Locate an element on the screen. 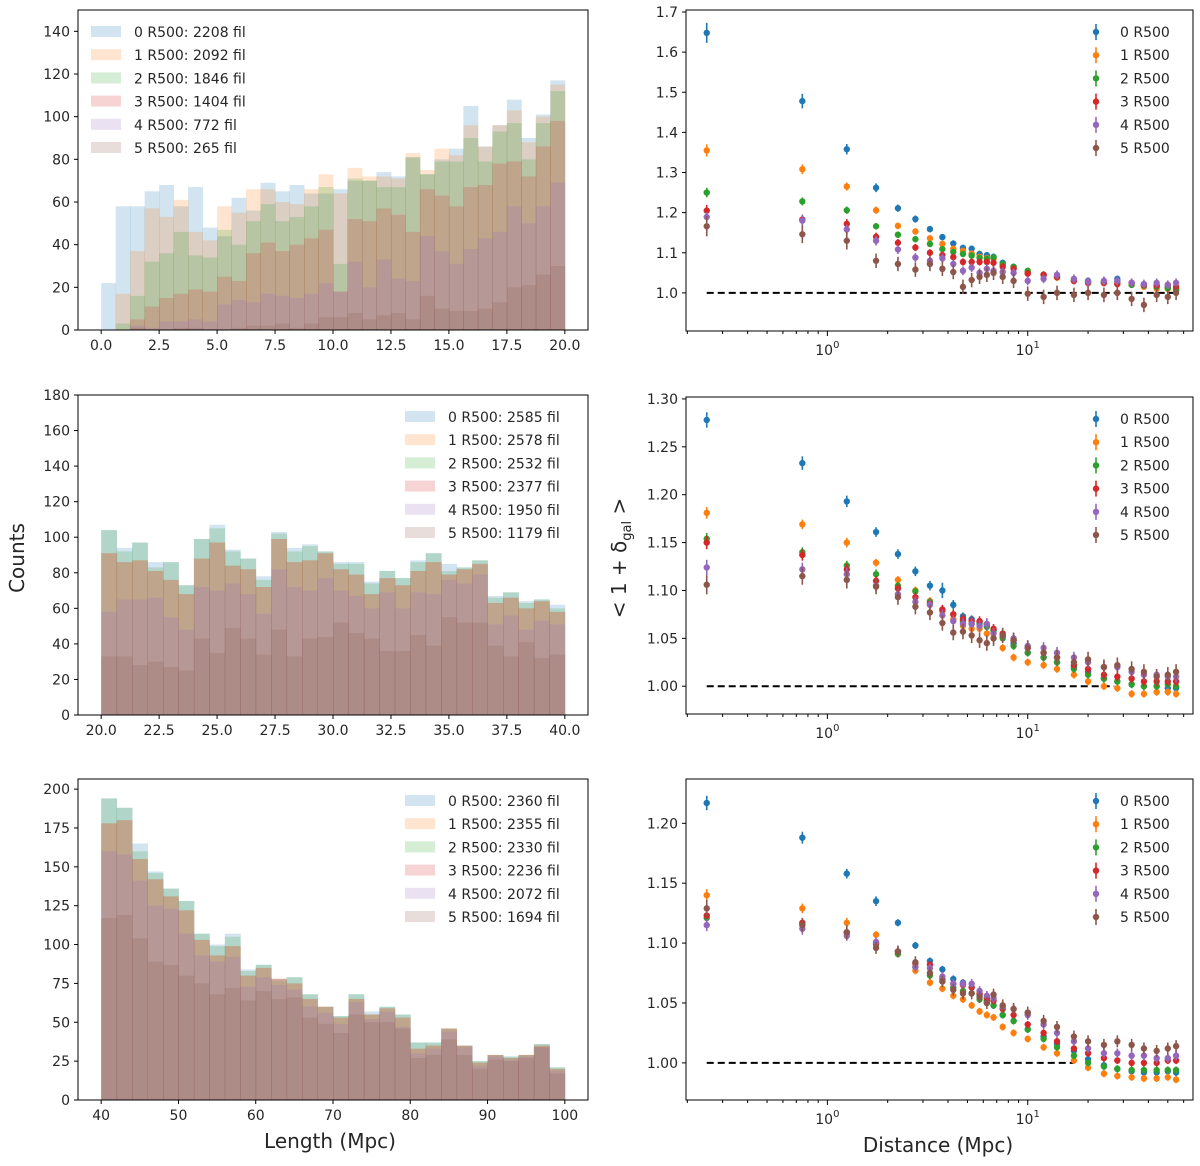  y-tick-label: 125 is located at coordinates (56, 907).